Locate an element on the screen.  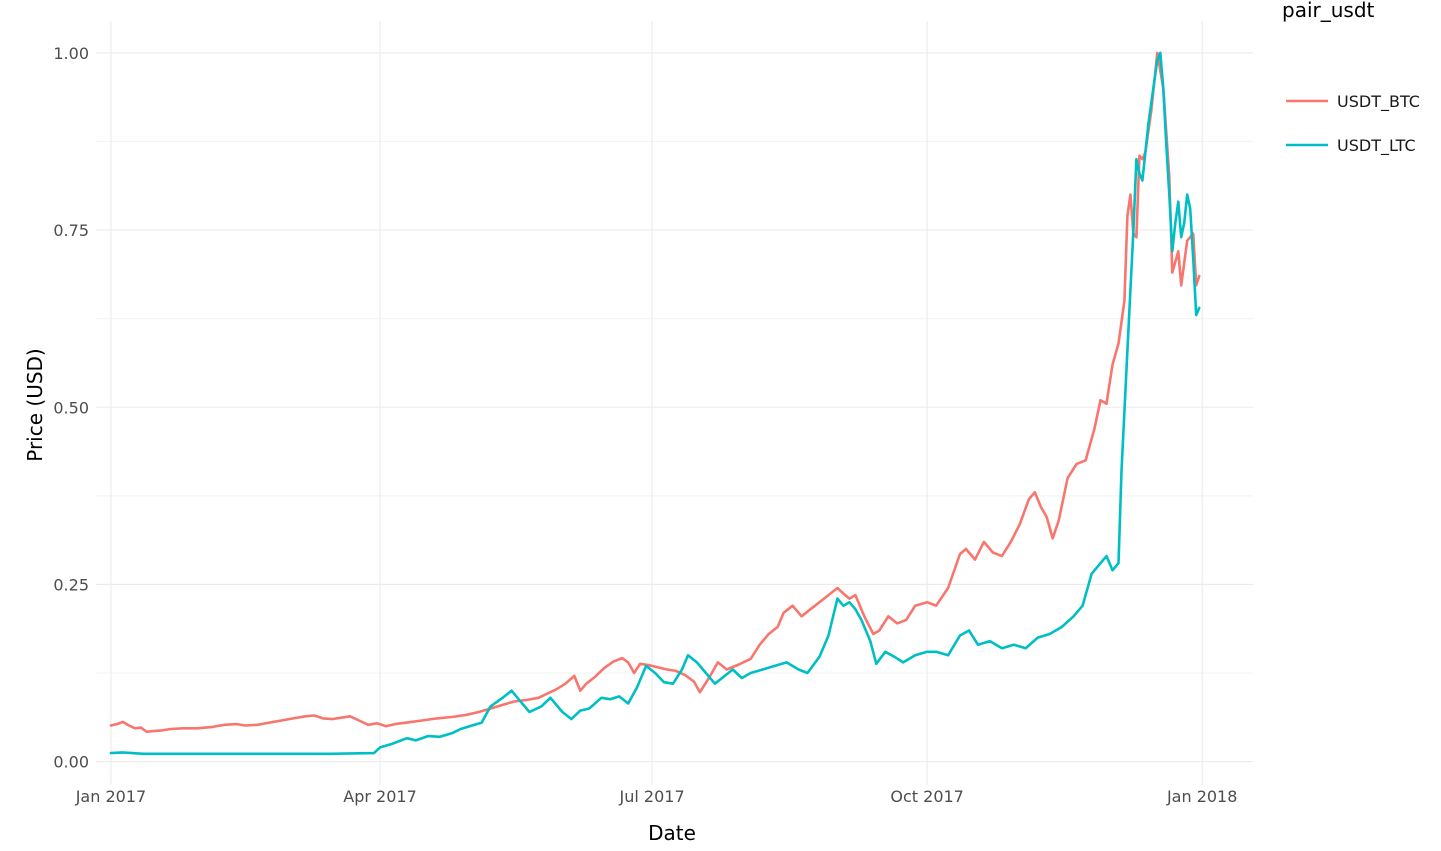
x-tick-label: Oct 2017 is located at coordinates (926, 796).